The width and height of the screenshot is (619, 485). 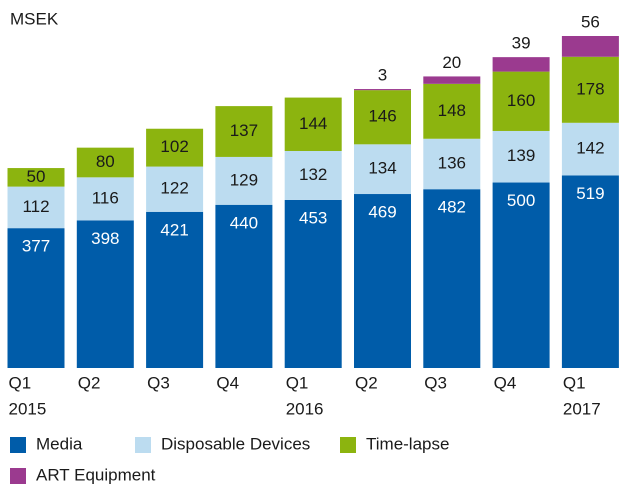 I want to click on data-label: 144, so click(x=313, y=123).